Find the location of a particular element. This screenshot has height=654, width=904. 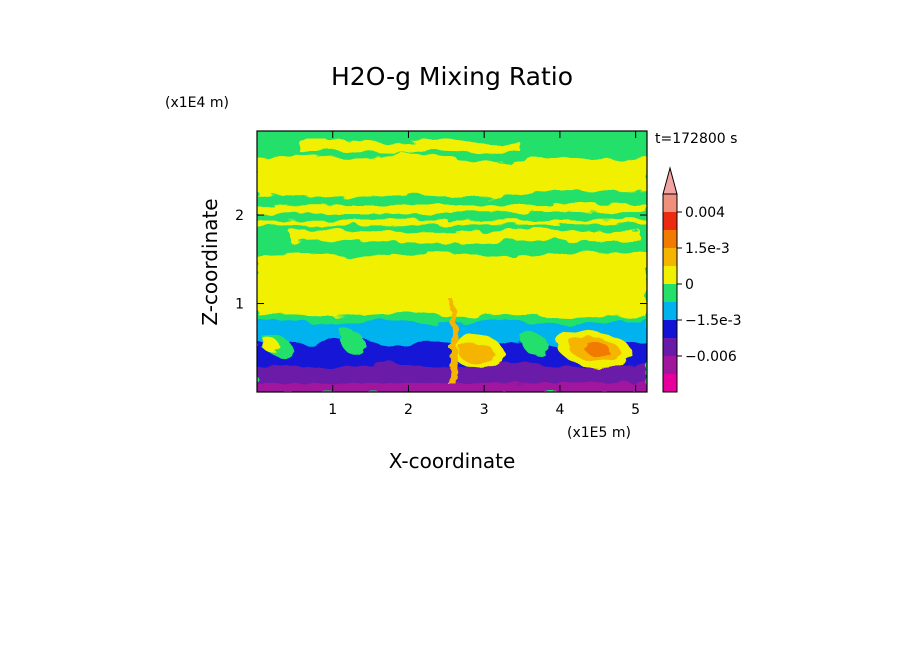

y-axis-ticks: 12 is located at coordinates (441, 260).